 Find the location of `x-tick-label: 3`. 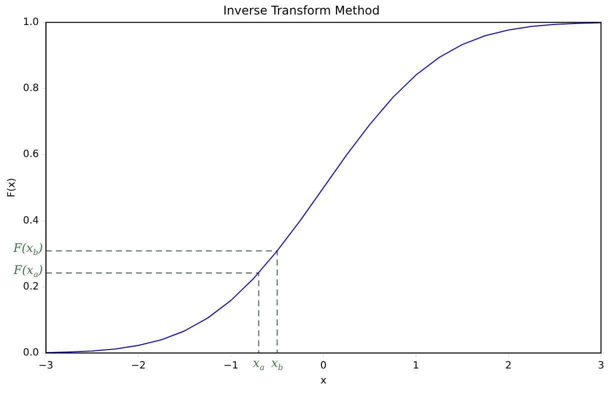

x-tick-label: 3 is located at coordinates (601, 366).